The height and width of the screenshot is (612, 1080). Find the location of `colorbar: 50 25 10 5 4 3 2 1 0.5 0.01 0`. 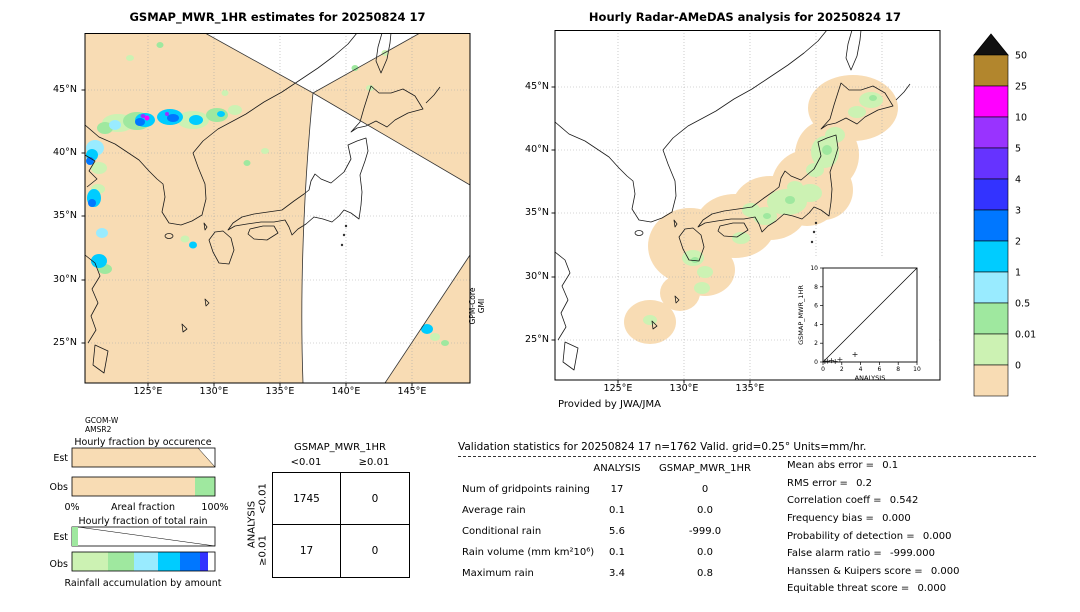

colorbar: 50 25 10 5 4 3 2 1 0.5 0.01 0 is located at coordinates (1004, 215).